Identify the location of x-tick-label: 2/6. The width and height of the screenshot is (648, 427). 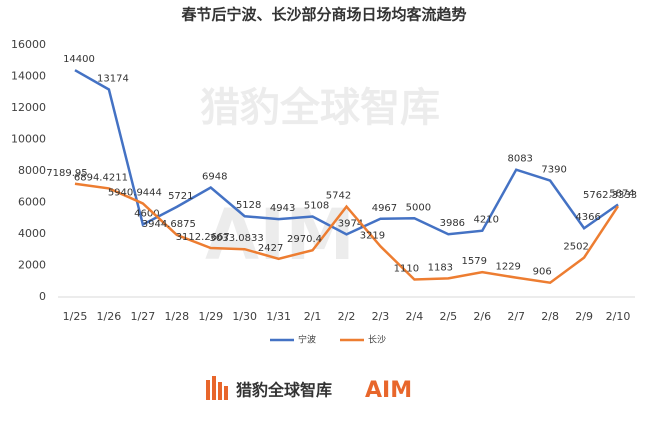
(482, 316).